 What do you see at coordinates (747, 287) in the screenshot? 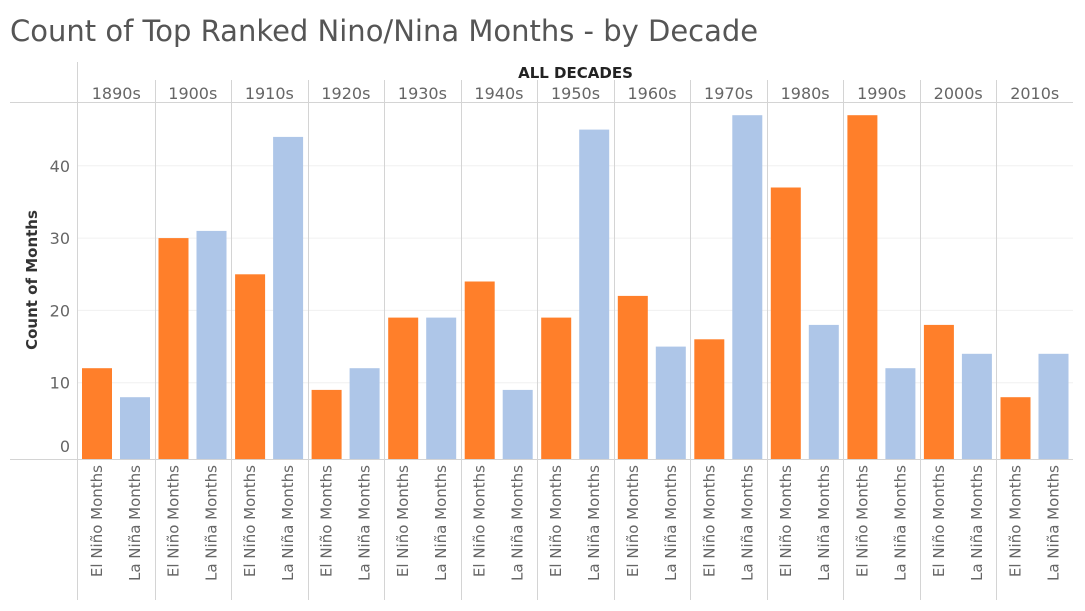
I see `la-nina-bar-1970s` at bounding box center [747, 287].